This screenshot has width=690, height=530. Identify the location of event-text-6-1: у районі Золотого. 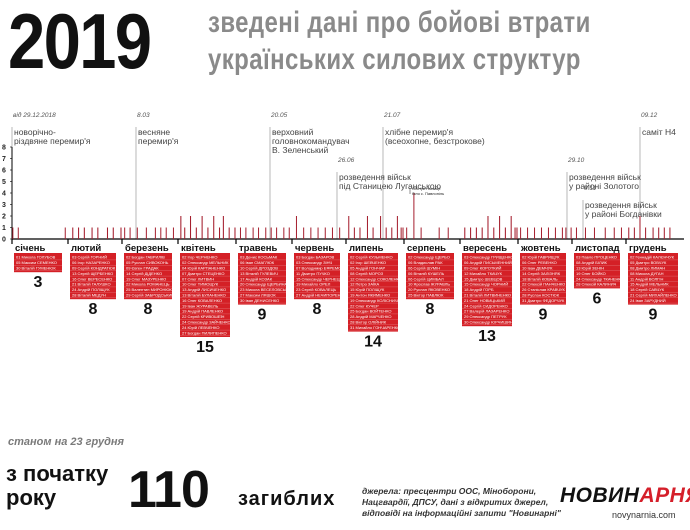
(604, 186).